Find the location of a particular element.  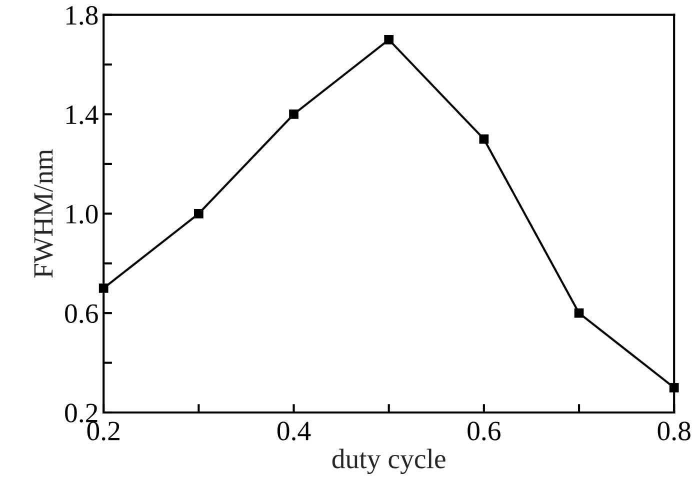

y-axis-title: FWHM/nm is located at coordinates (43, 213).